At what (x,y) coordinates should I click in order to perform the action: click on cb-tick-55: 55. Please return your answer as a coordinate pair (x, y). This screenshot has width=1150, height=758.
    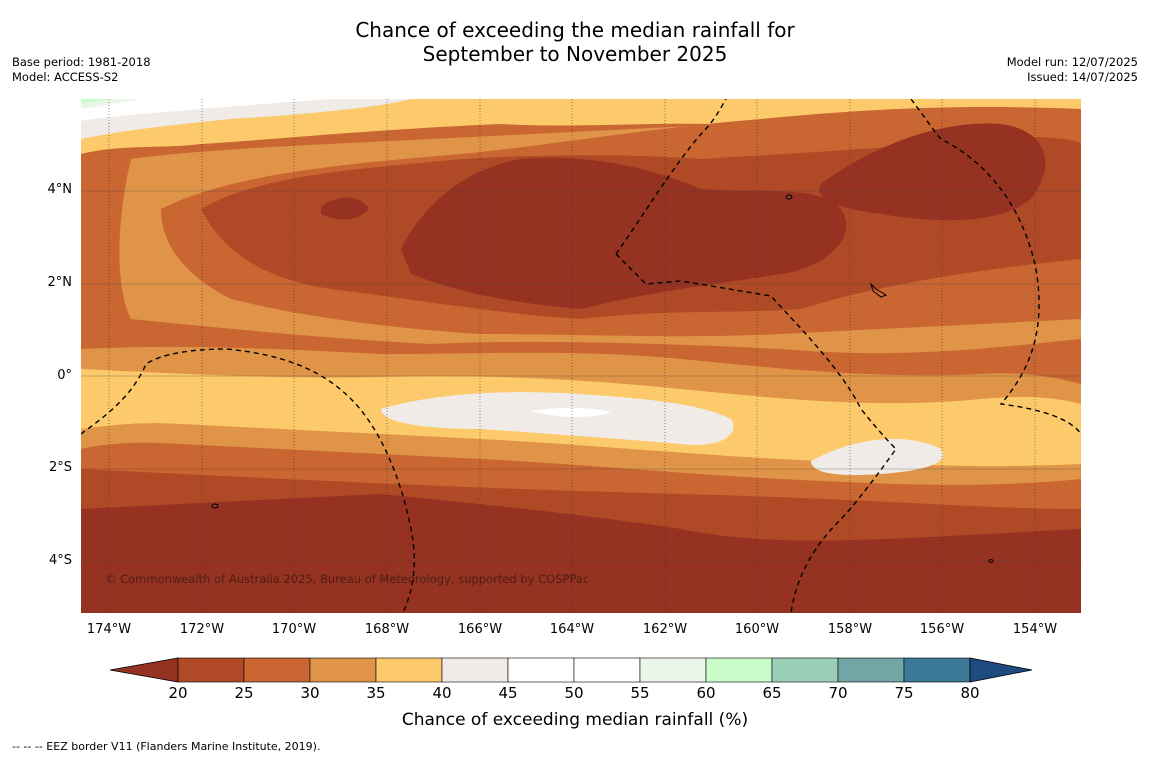
    Looking at the image, I should click on (640, 693).